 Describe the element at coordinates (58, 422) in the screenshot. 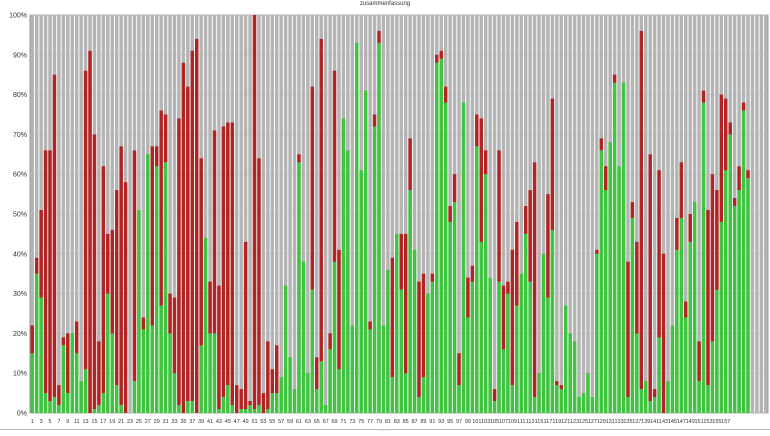

I see `x-tick-label: 7` at that location.